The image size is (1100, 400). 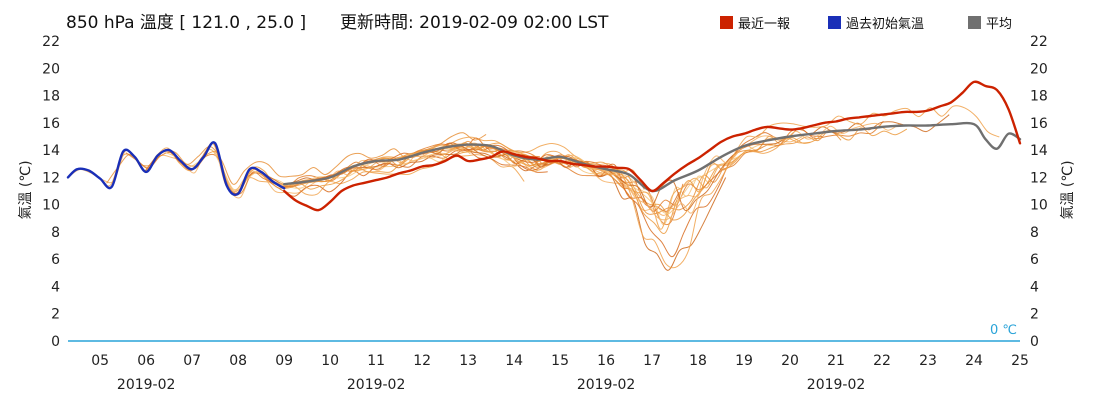 I want to click on y-axis-label-right: 氣溫 (℃), so click(x=1068, y=189).